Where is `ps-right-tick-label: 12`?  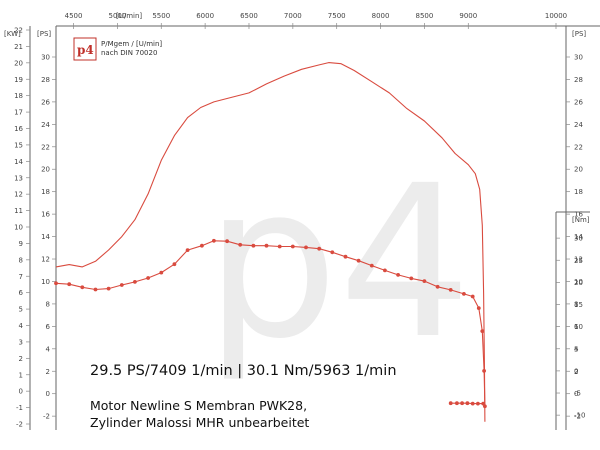 ps-right-tick-label: 12 is located at coordinates (578, 260).